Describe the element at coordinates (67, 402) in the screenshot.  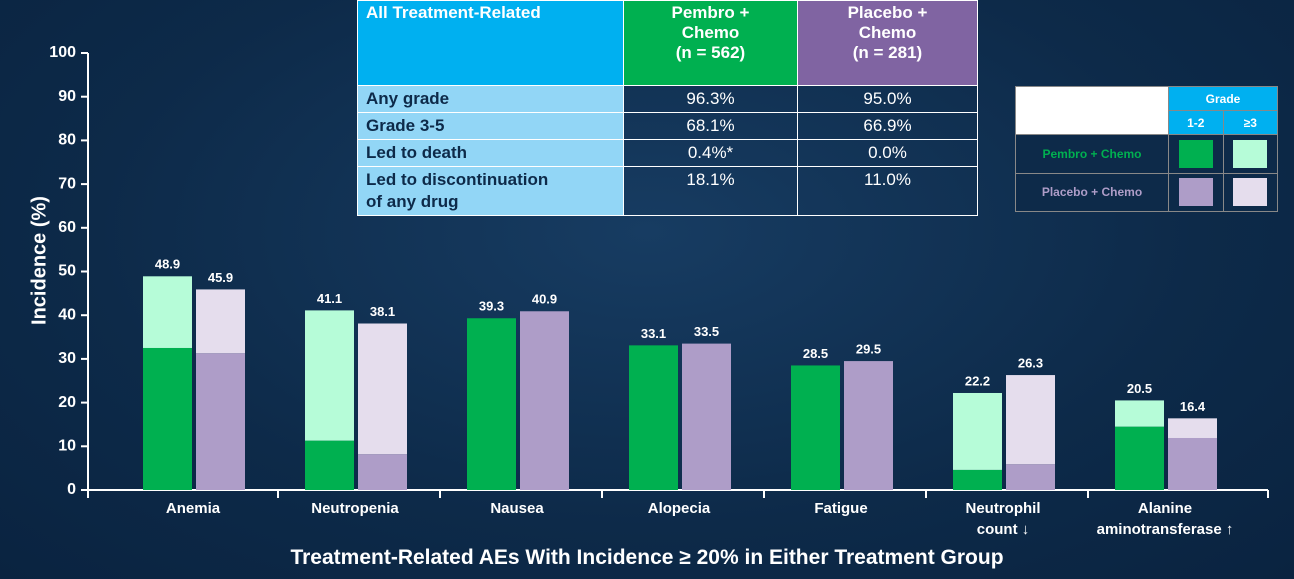
I see `y-tick-label: 20` at that location.